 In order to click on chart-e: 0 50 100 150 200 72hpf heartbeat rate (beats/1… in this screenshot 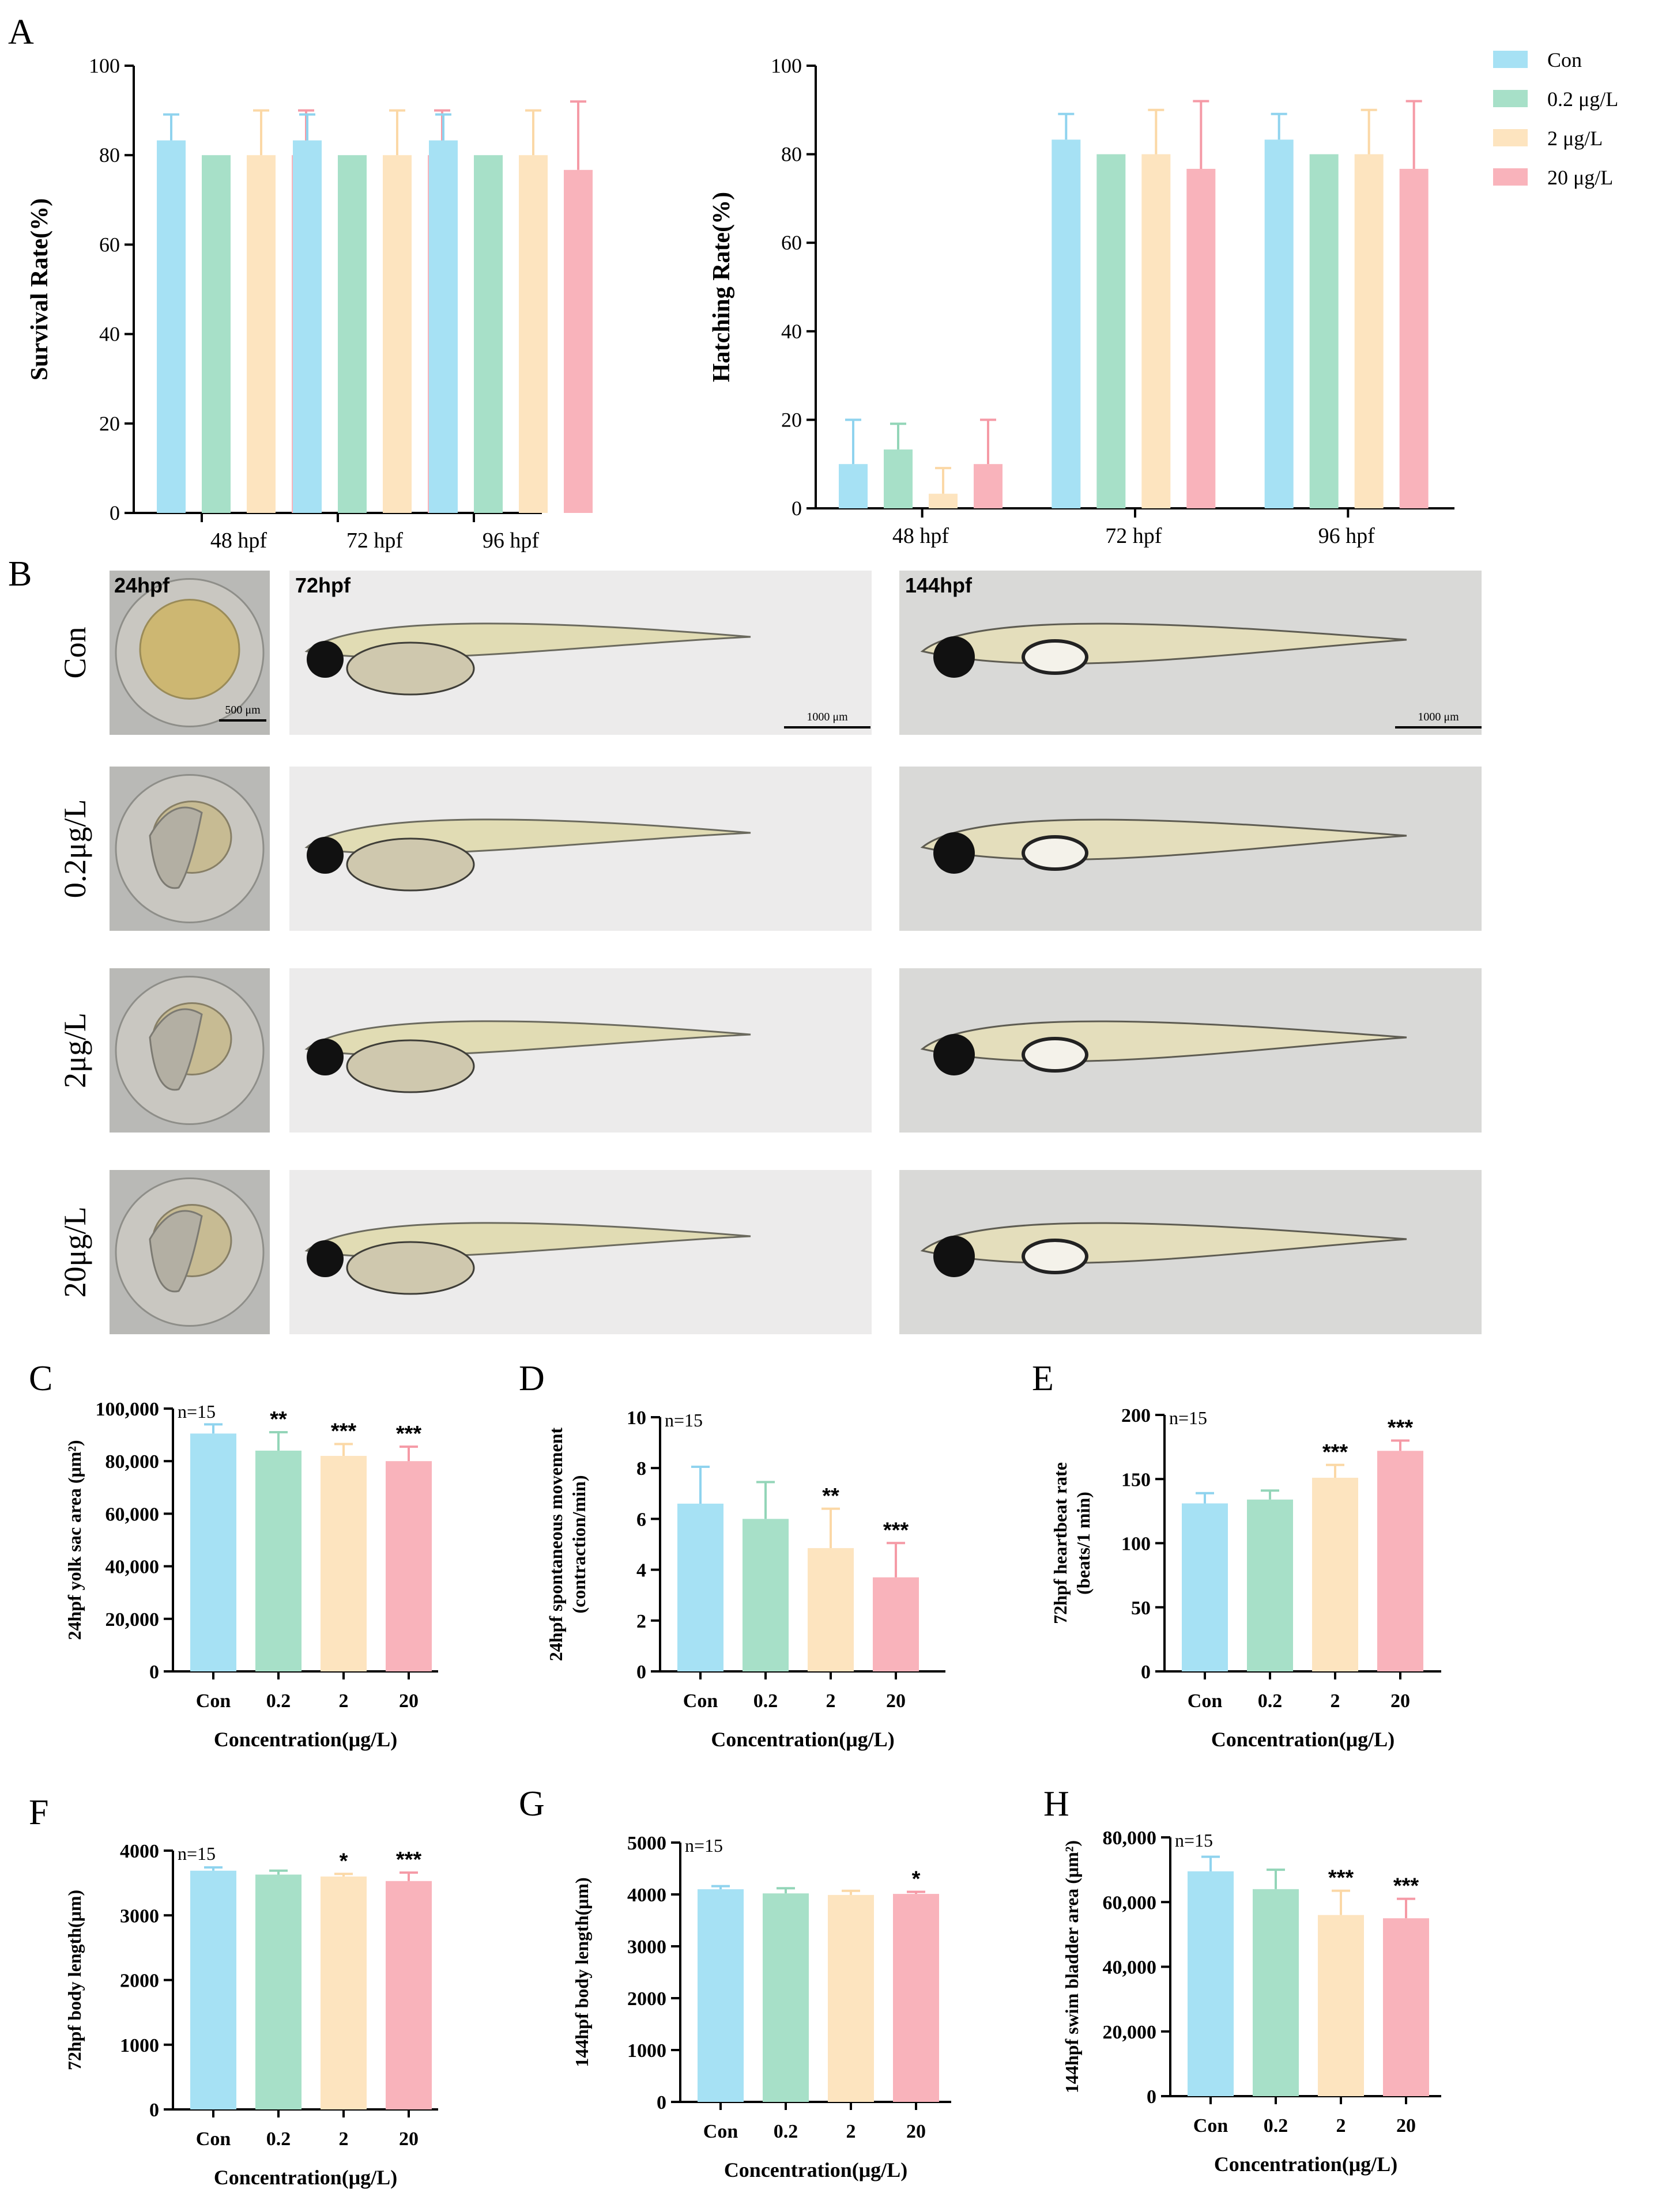, I will do `click(1236, 1555)`.